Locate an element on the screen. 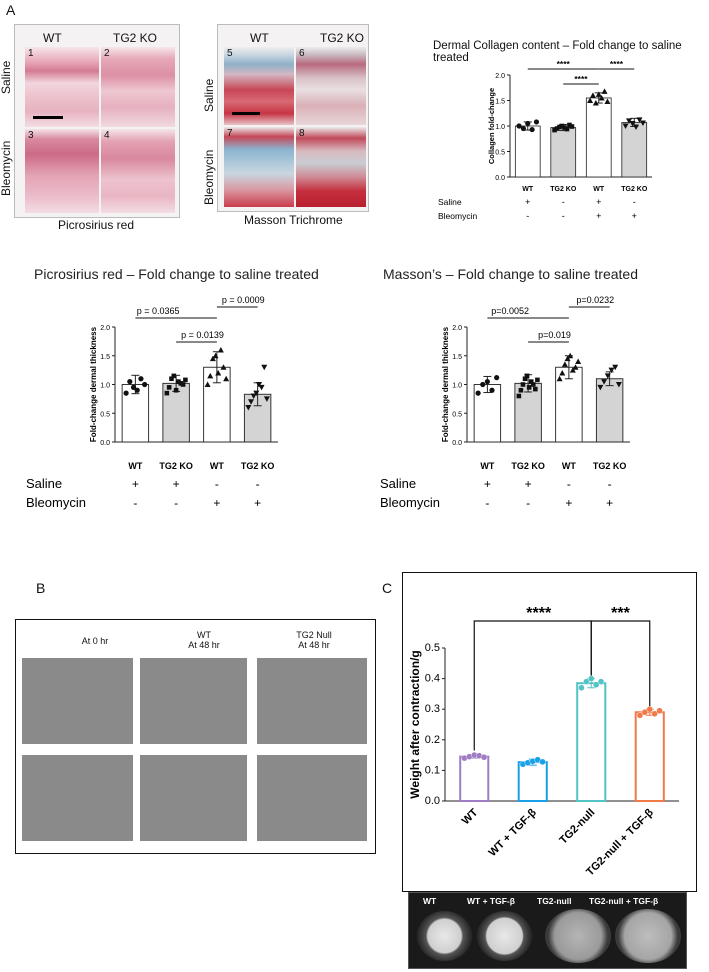  y-tick-label: 0.3 is located at coordinates (432, 709).